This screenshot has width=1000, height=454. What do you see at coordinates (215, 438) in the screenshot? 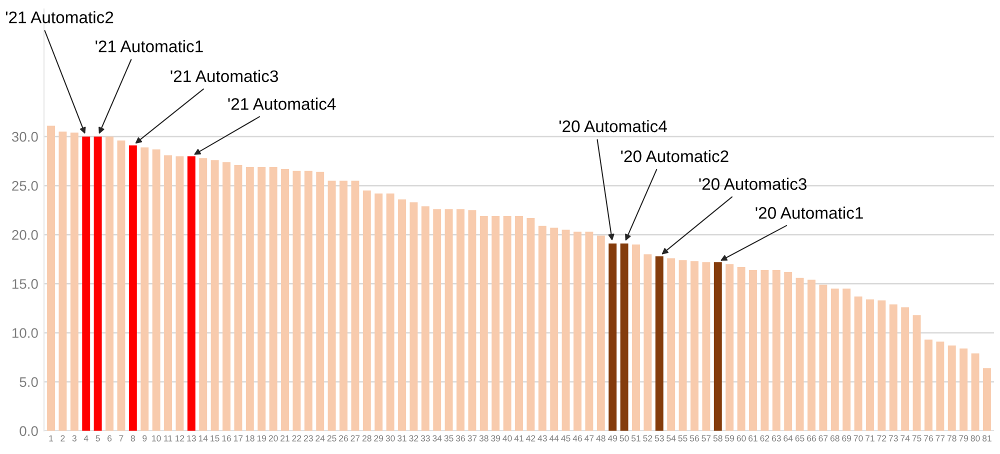
I see `x-tick-label: 15` at bounding box center [215, 438].